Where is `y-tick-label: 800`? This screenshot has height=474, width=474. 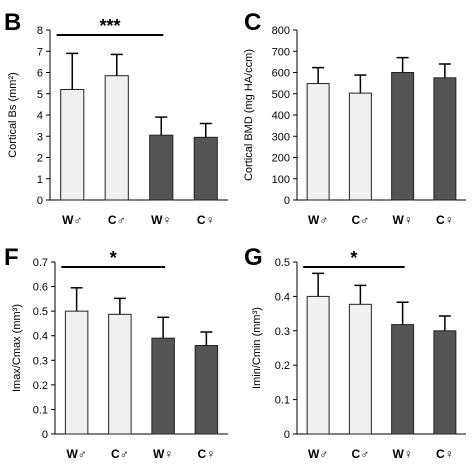 y-tick-label: 800 is located at coordinates (281, 31).